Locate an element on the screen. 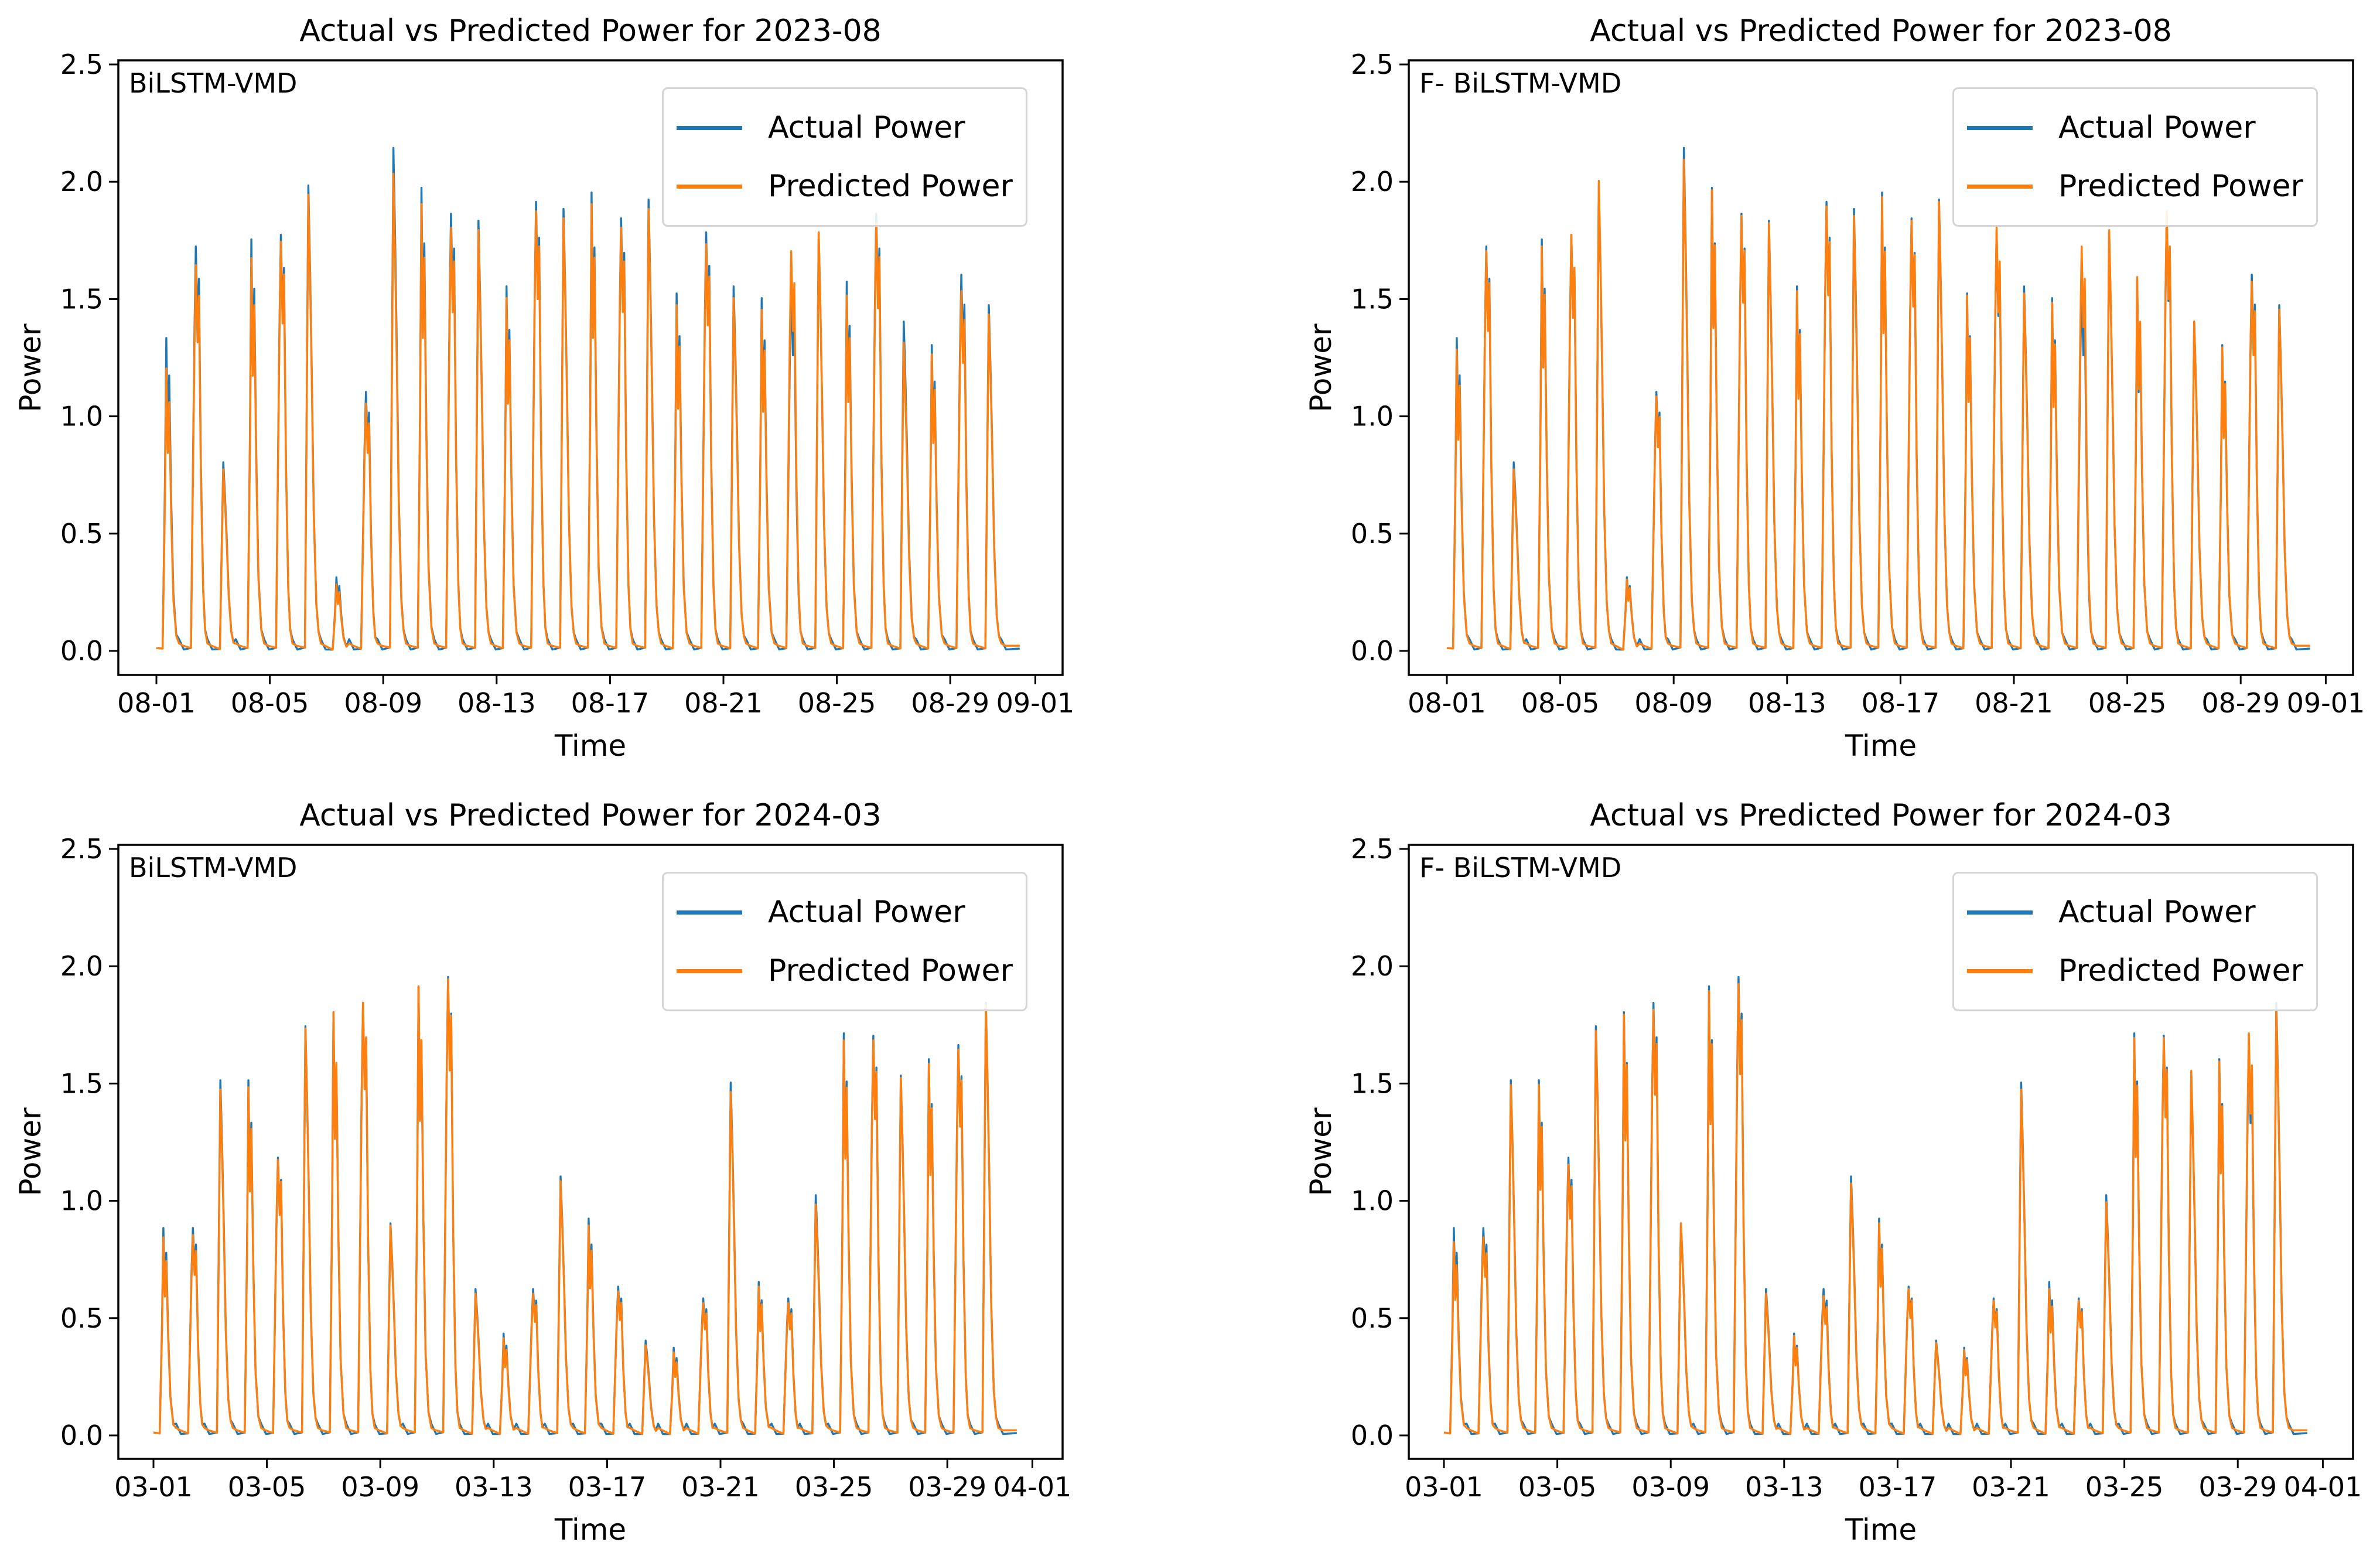  x-tick-label: 03-01 is located at coordinates (153, 1487).